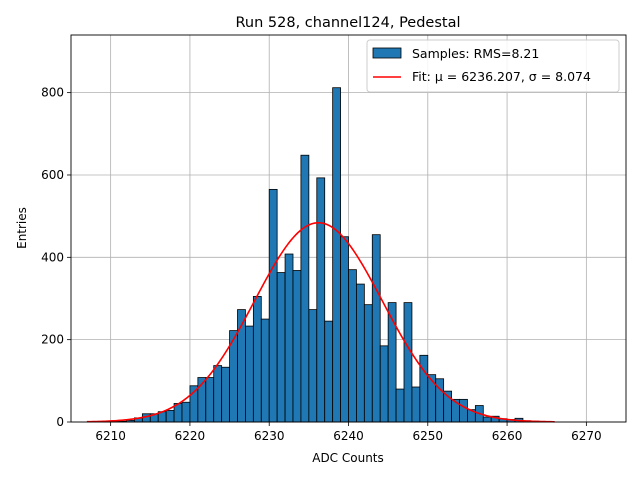 The height and width of the screenshot is (480, 640). Describe the element at coordinates (507, 436) in the screenshot. I see `x-tick-label: 6260` at that location.